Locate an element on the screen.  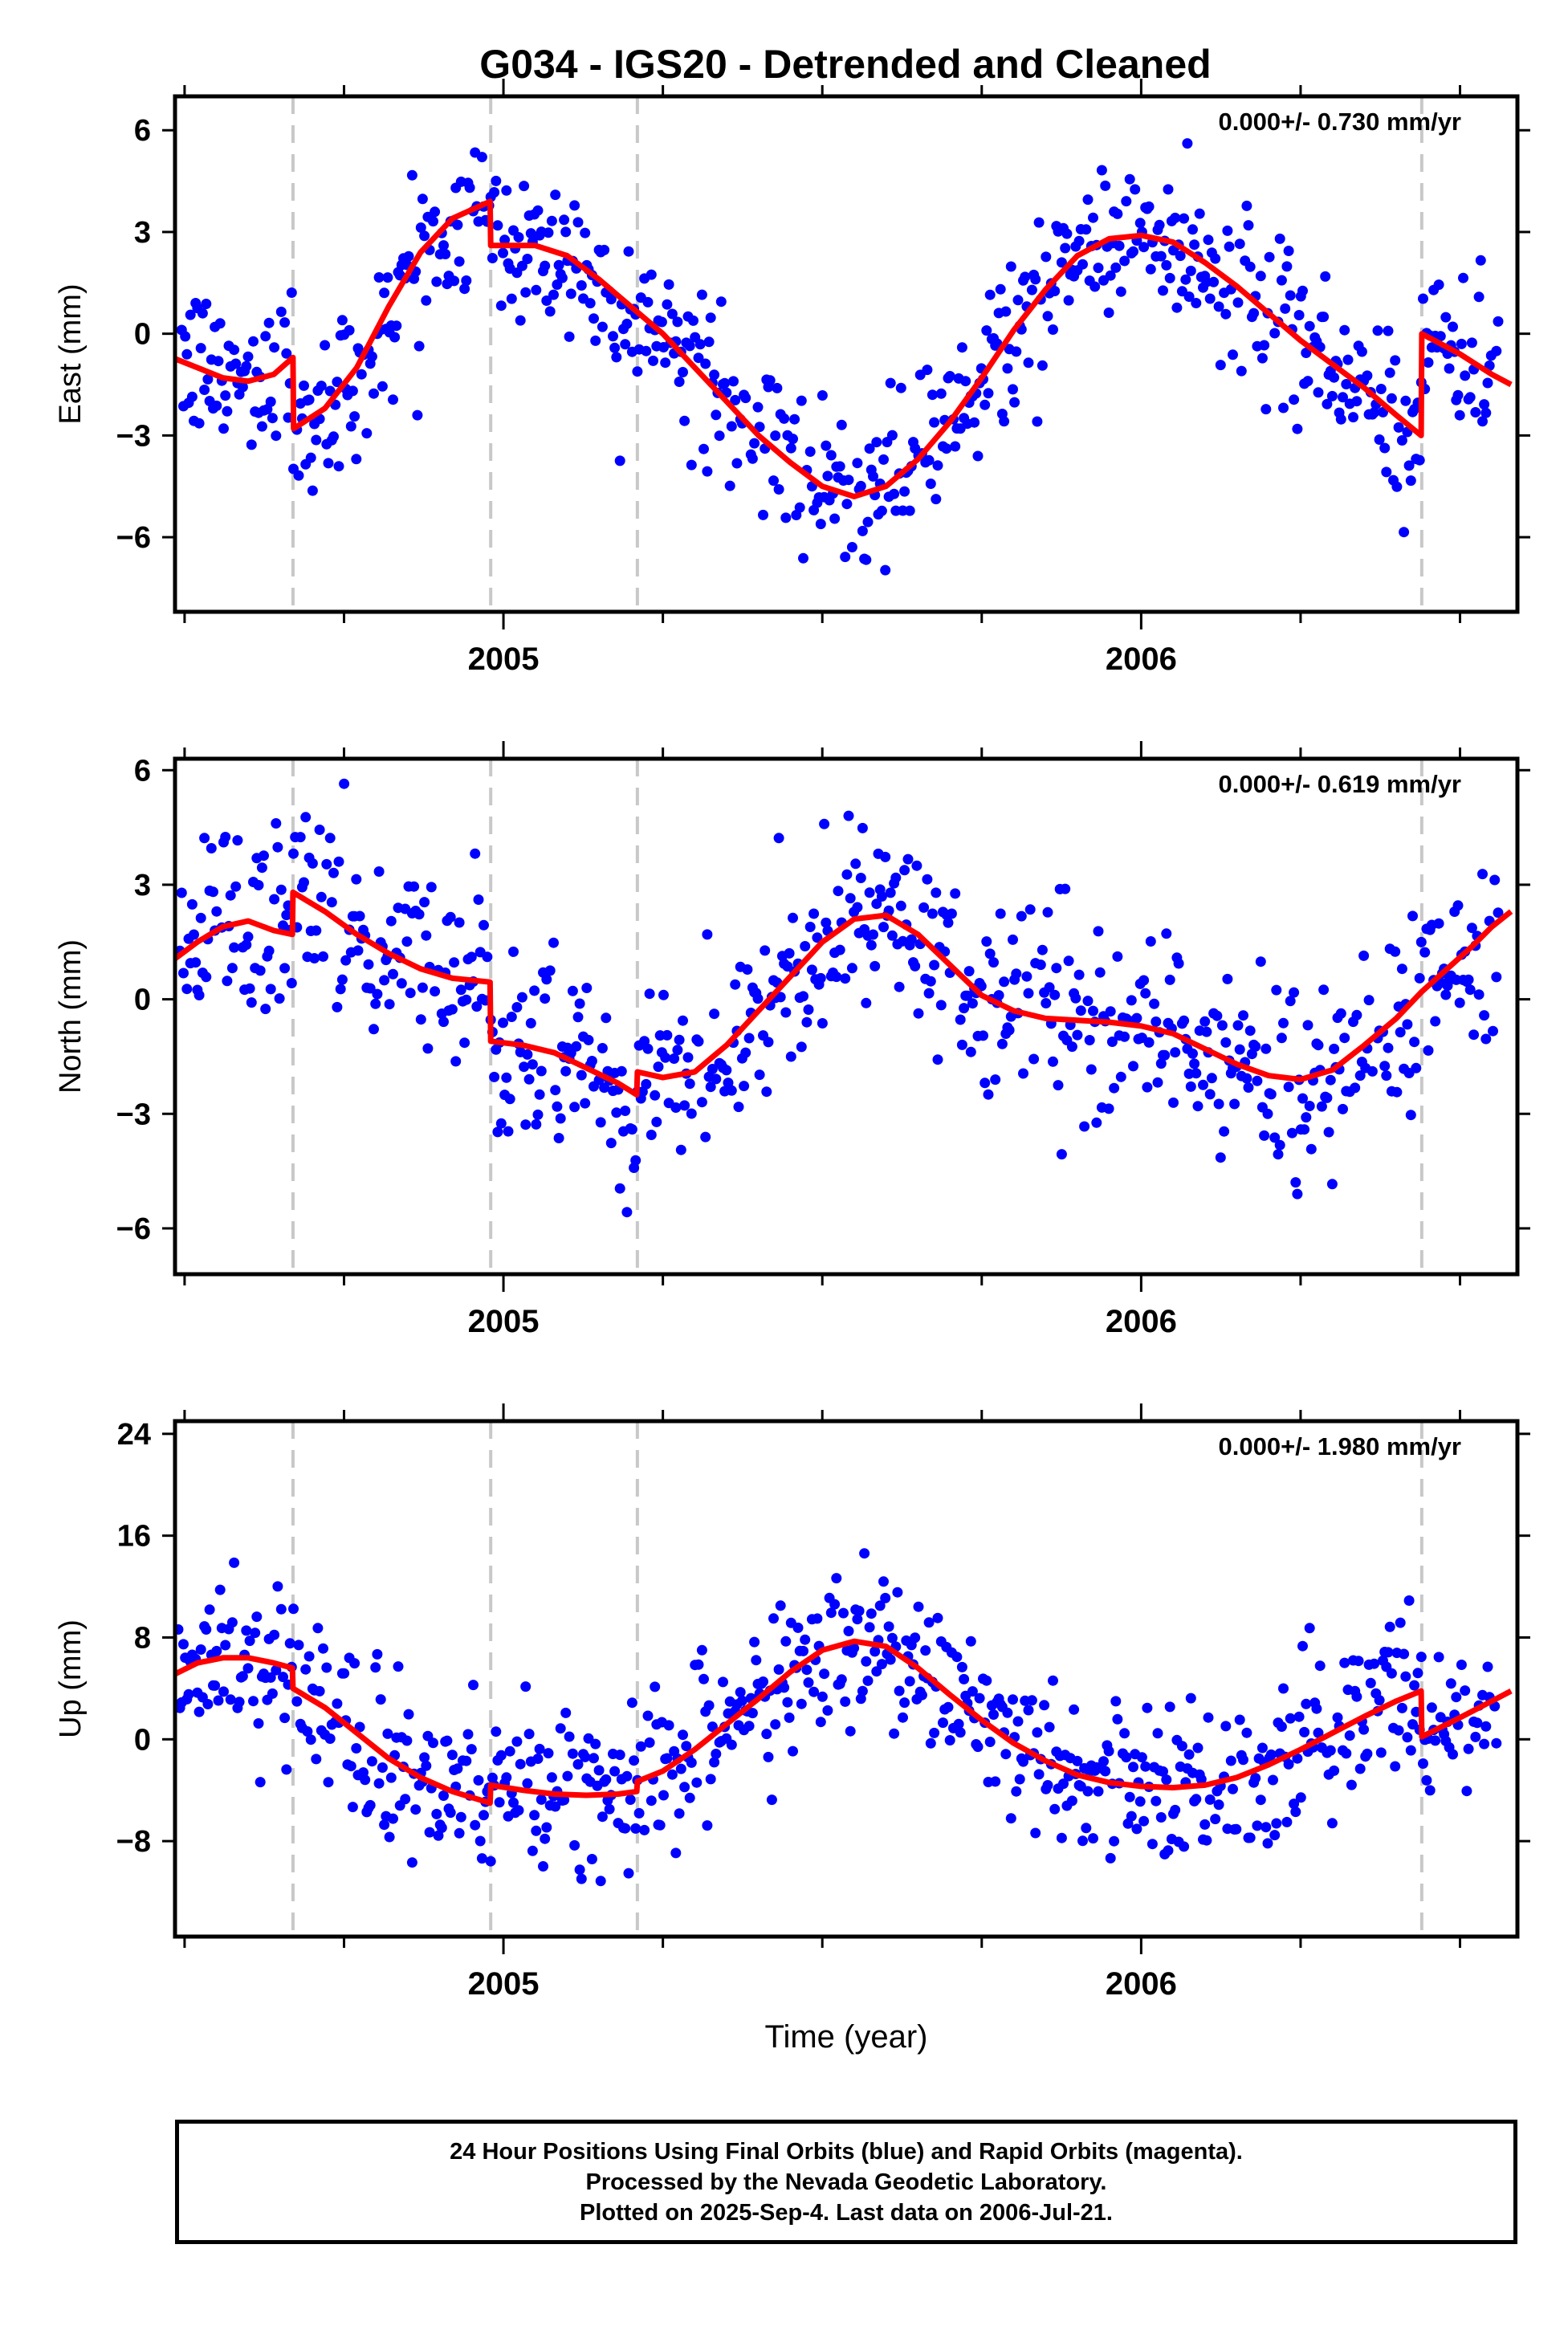
up-model-line is located at coordinates (844, 1722).